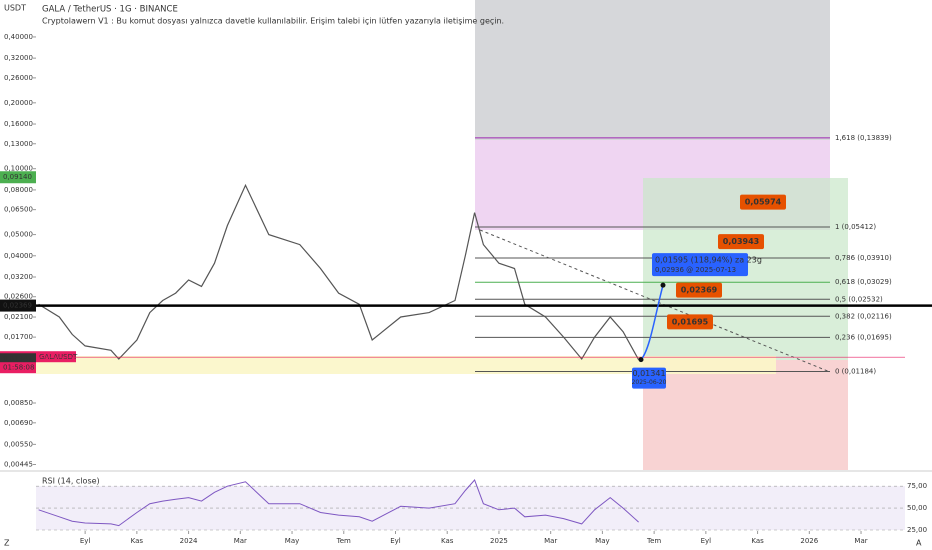 This screenshot has height=550, width=932. What do you see at coordinates (863, 282) in the screenshot?
I see `fib-label: 0,618 (0,03029)` at bounding box center [863, 282].